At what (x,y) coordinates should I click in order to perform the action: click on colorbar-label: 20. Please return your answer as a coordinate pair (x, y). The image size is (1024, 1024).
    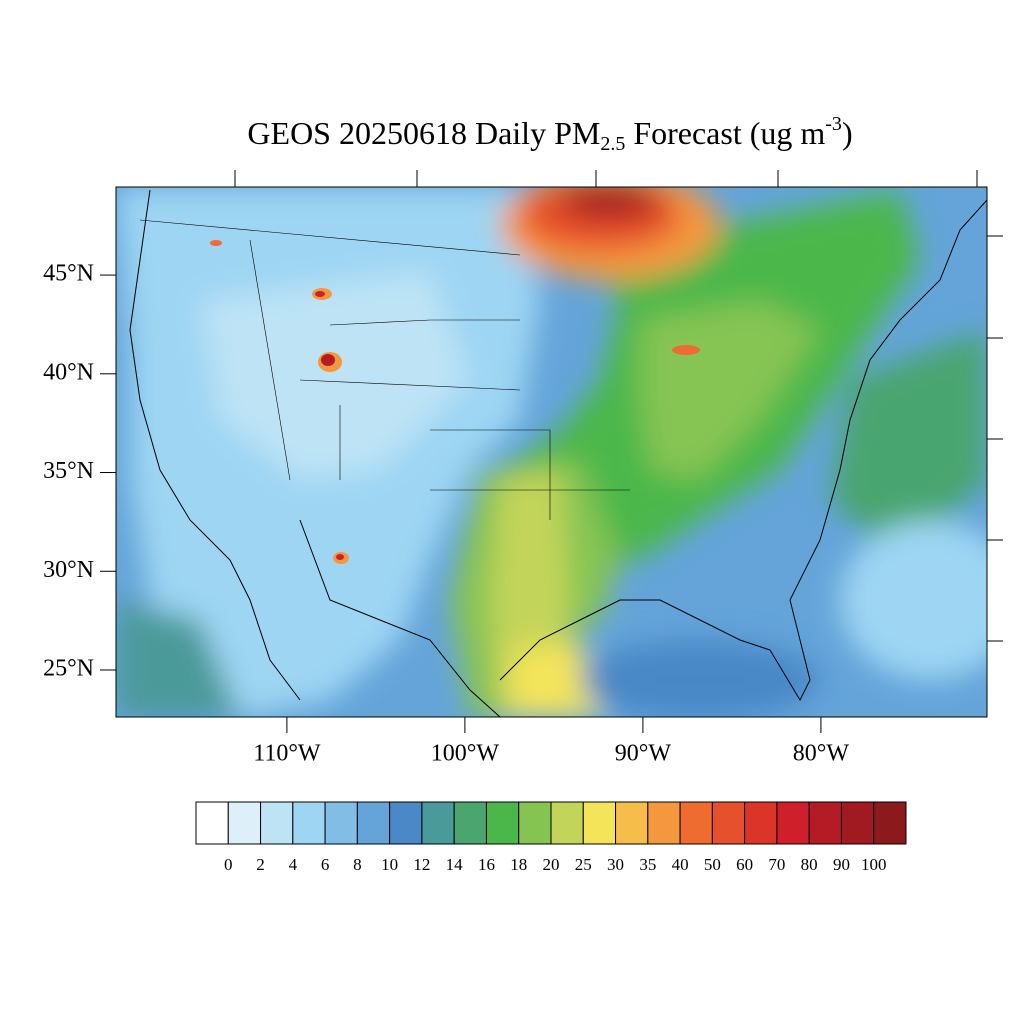
    Looking at the image, I should click on (551, 864).